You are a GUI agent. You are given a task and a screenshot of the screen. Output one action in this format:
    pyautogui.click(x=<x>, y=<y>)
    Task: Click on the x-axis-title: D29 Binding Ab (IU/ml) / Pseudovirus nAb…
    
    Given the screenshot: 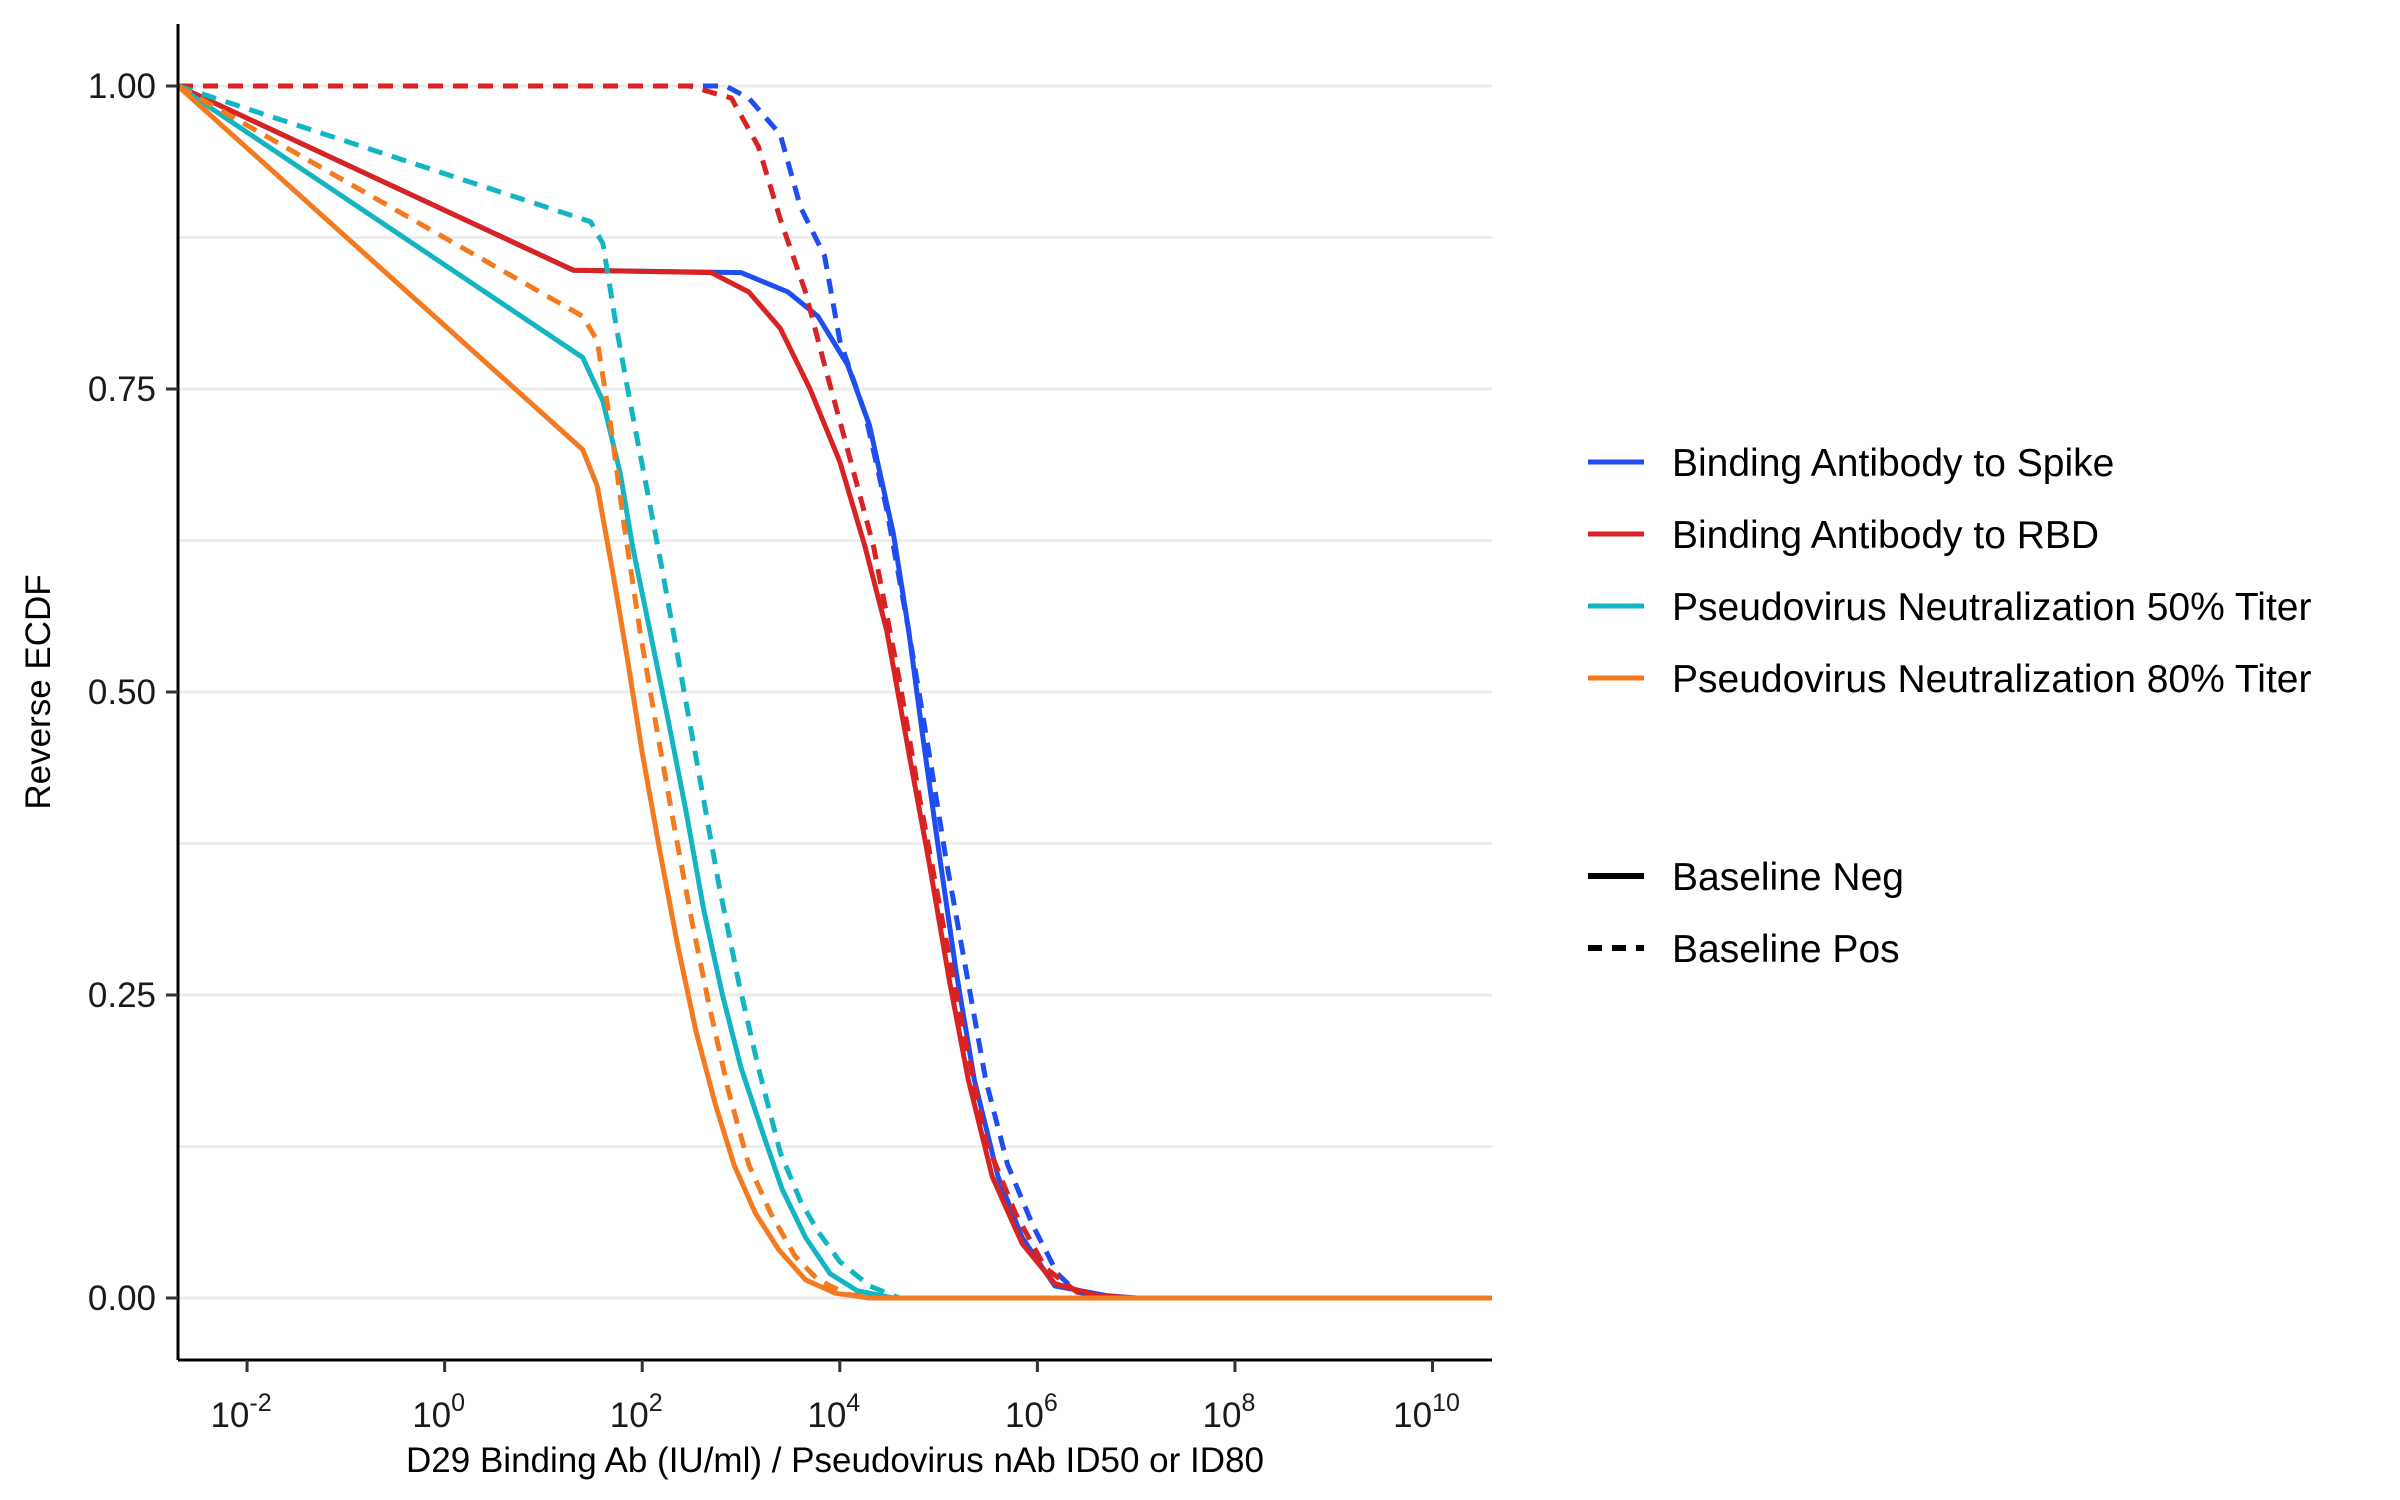 What is the action you would take?
    pyautogui.click(x=835, y=1460)
    